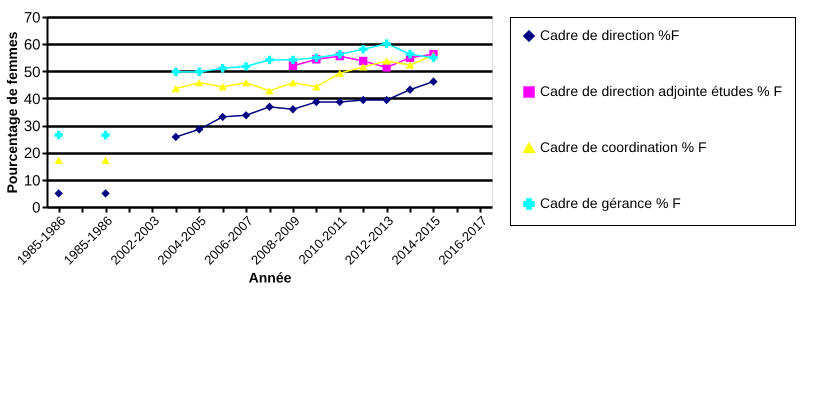 Image resolution: width=825 pixels, height=415 pixels. What do you see at coordinates (32, 99) in the screenshot?
I see `y-tick-label: 40` at bounding box center [32, 99].